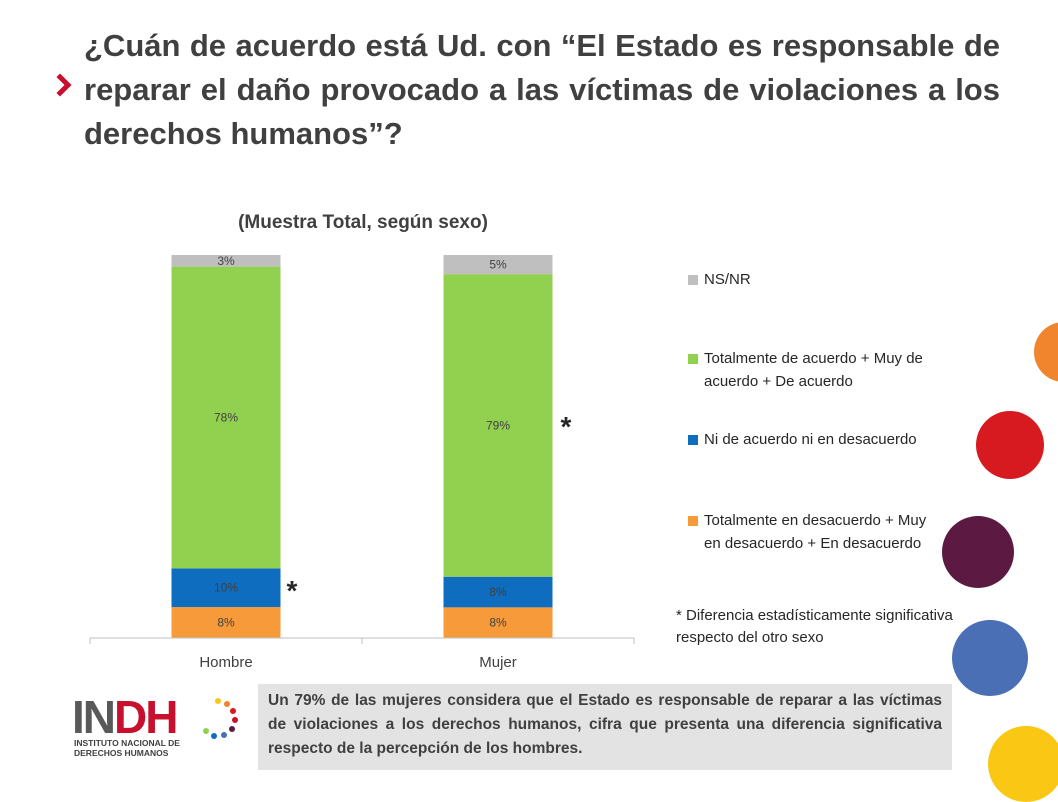 Image resolution: width=1058 pixels, height=802 pixels. What do you see at coordinates (810, 439) in the screenshot?
I see `legend-label: Ni de acuerdo ni en desacuerdo` at bounding box center [810, 439].